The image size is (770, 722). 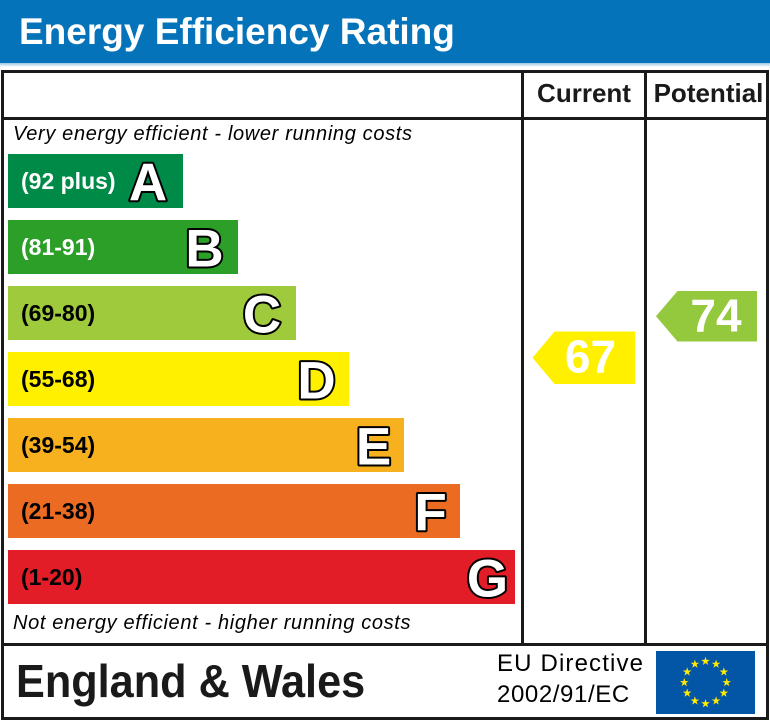 I want to click on svg-text: D, so click(x=316, y=381).